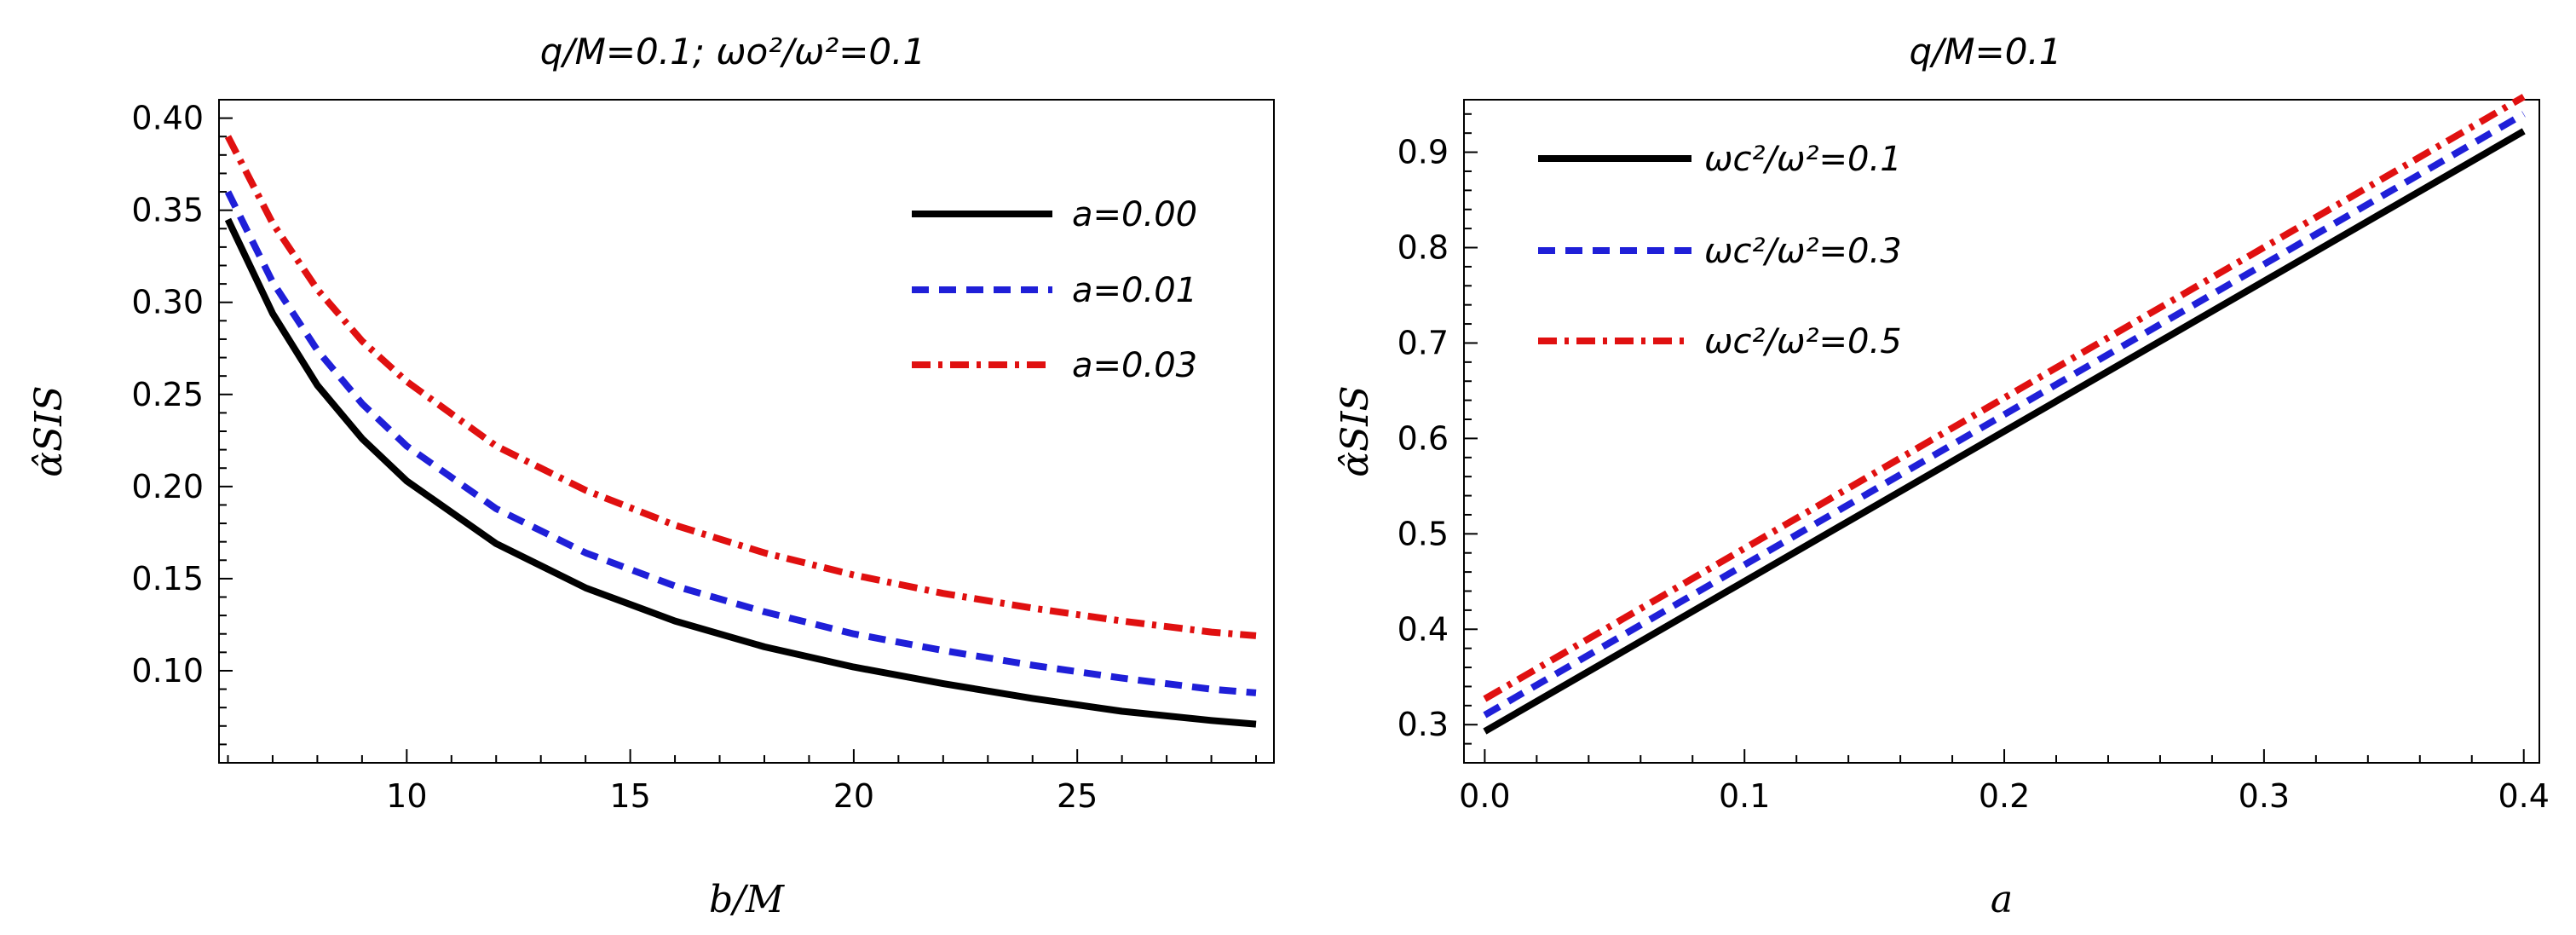 The width and height of the screenshot is (2576, 935). I want to click on legend-label-omega05: ωc²/ω²=0.5, so click(1803, 341).